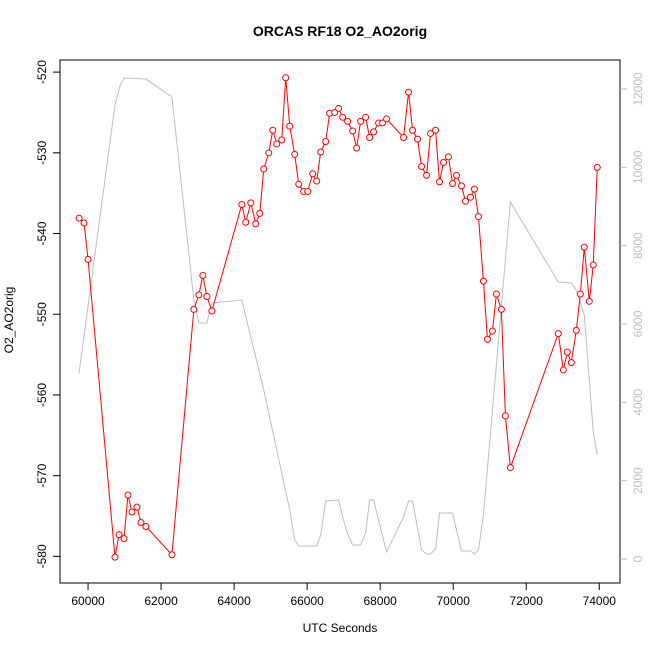 The height and width of the screenshot is (650, 650). What do you see at coordinates (454, 601) in the screenshot?
I see `x-tick-label: 70000` at bounding box center [454, 601].